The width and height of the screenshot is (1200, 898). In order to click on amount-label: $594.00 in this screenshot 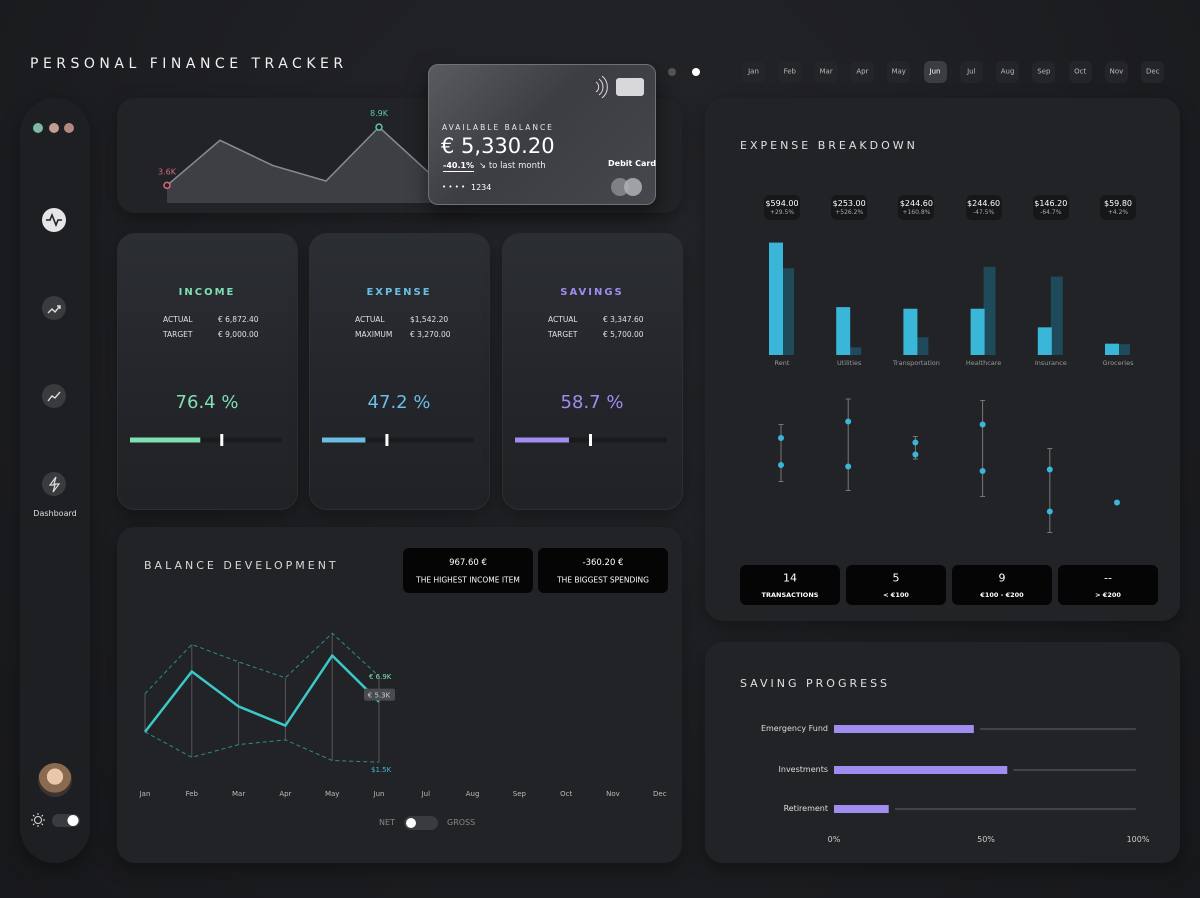, I will do `click(782, 203)`.